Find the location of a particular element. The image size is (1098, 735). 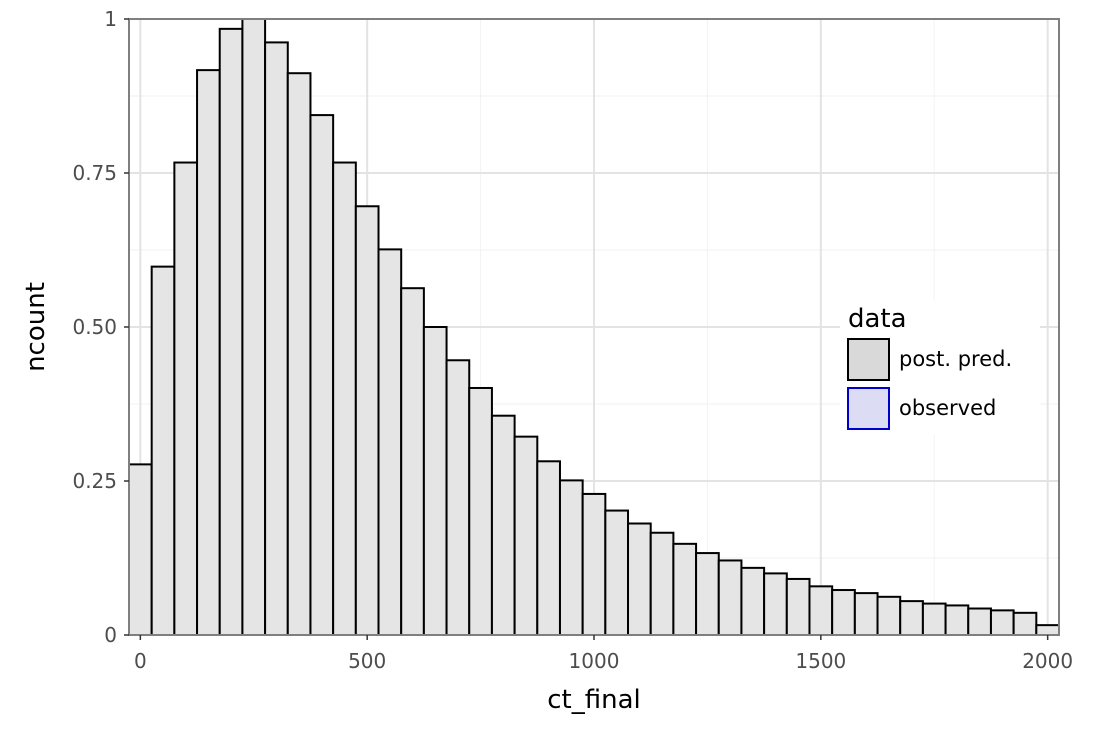

x-tick-label: 500 is located at coordinates (367, 661).